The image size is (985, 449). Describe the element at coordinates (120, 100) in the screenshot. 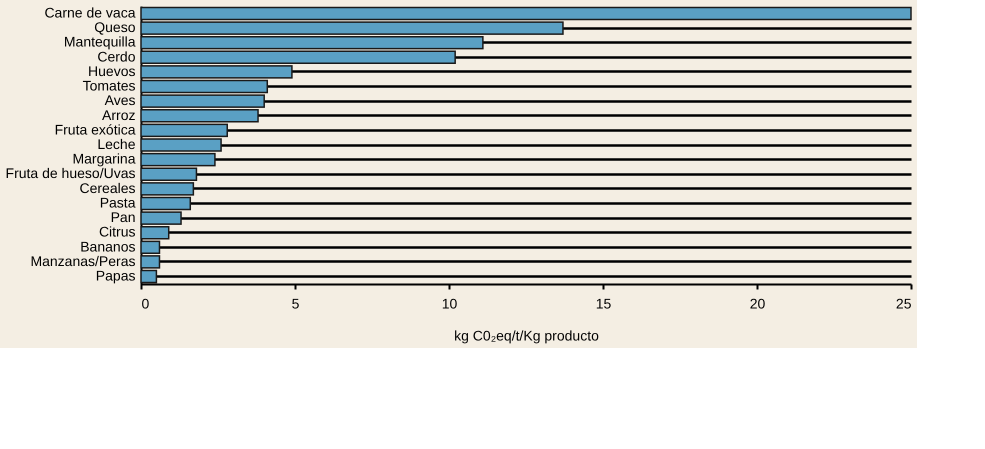

I see `y-tick-label: Aves` at that location.